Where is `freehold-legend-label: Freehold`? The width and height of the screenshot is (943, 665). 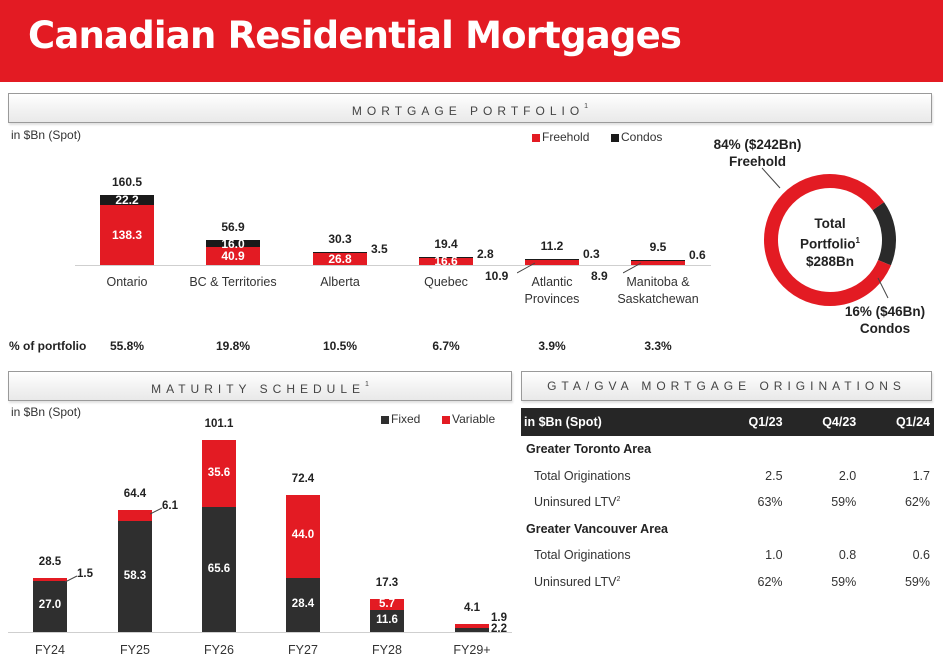
freehold-legend-label: Freehold is located at coordinates (566, 137).